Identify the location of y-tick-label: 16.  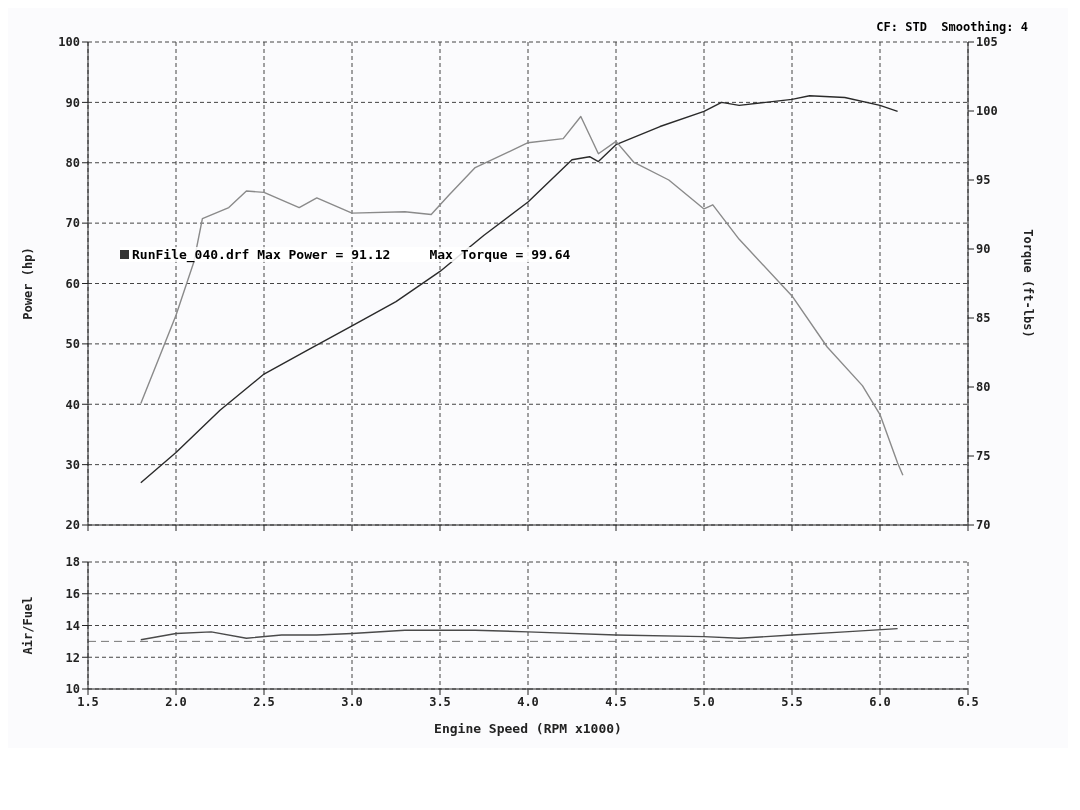
(72, 594).